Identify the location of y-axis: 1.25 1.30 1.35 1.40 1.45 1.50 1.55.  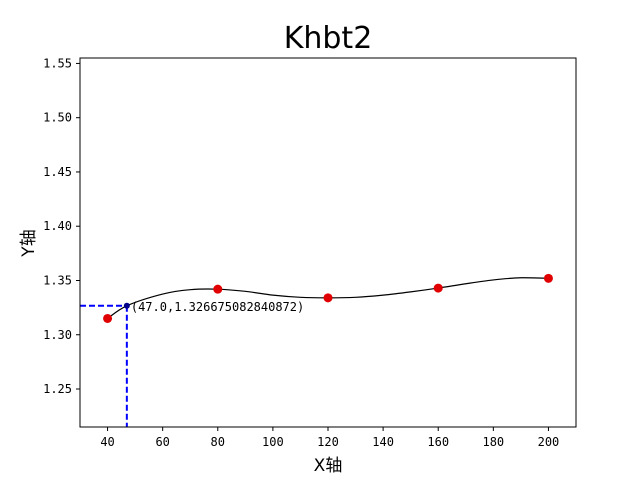
(61, 226).